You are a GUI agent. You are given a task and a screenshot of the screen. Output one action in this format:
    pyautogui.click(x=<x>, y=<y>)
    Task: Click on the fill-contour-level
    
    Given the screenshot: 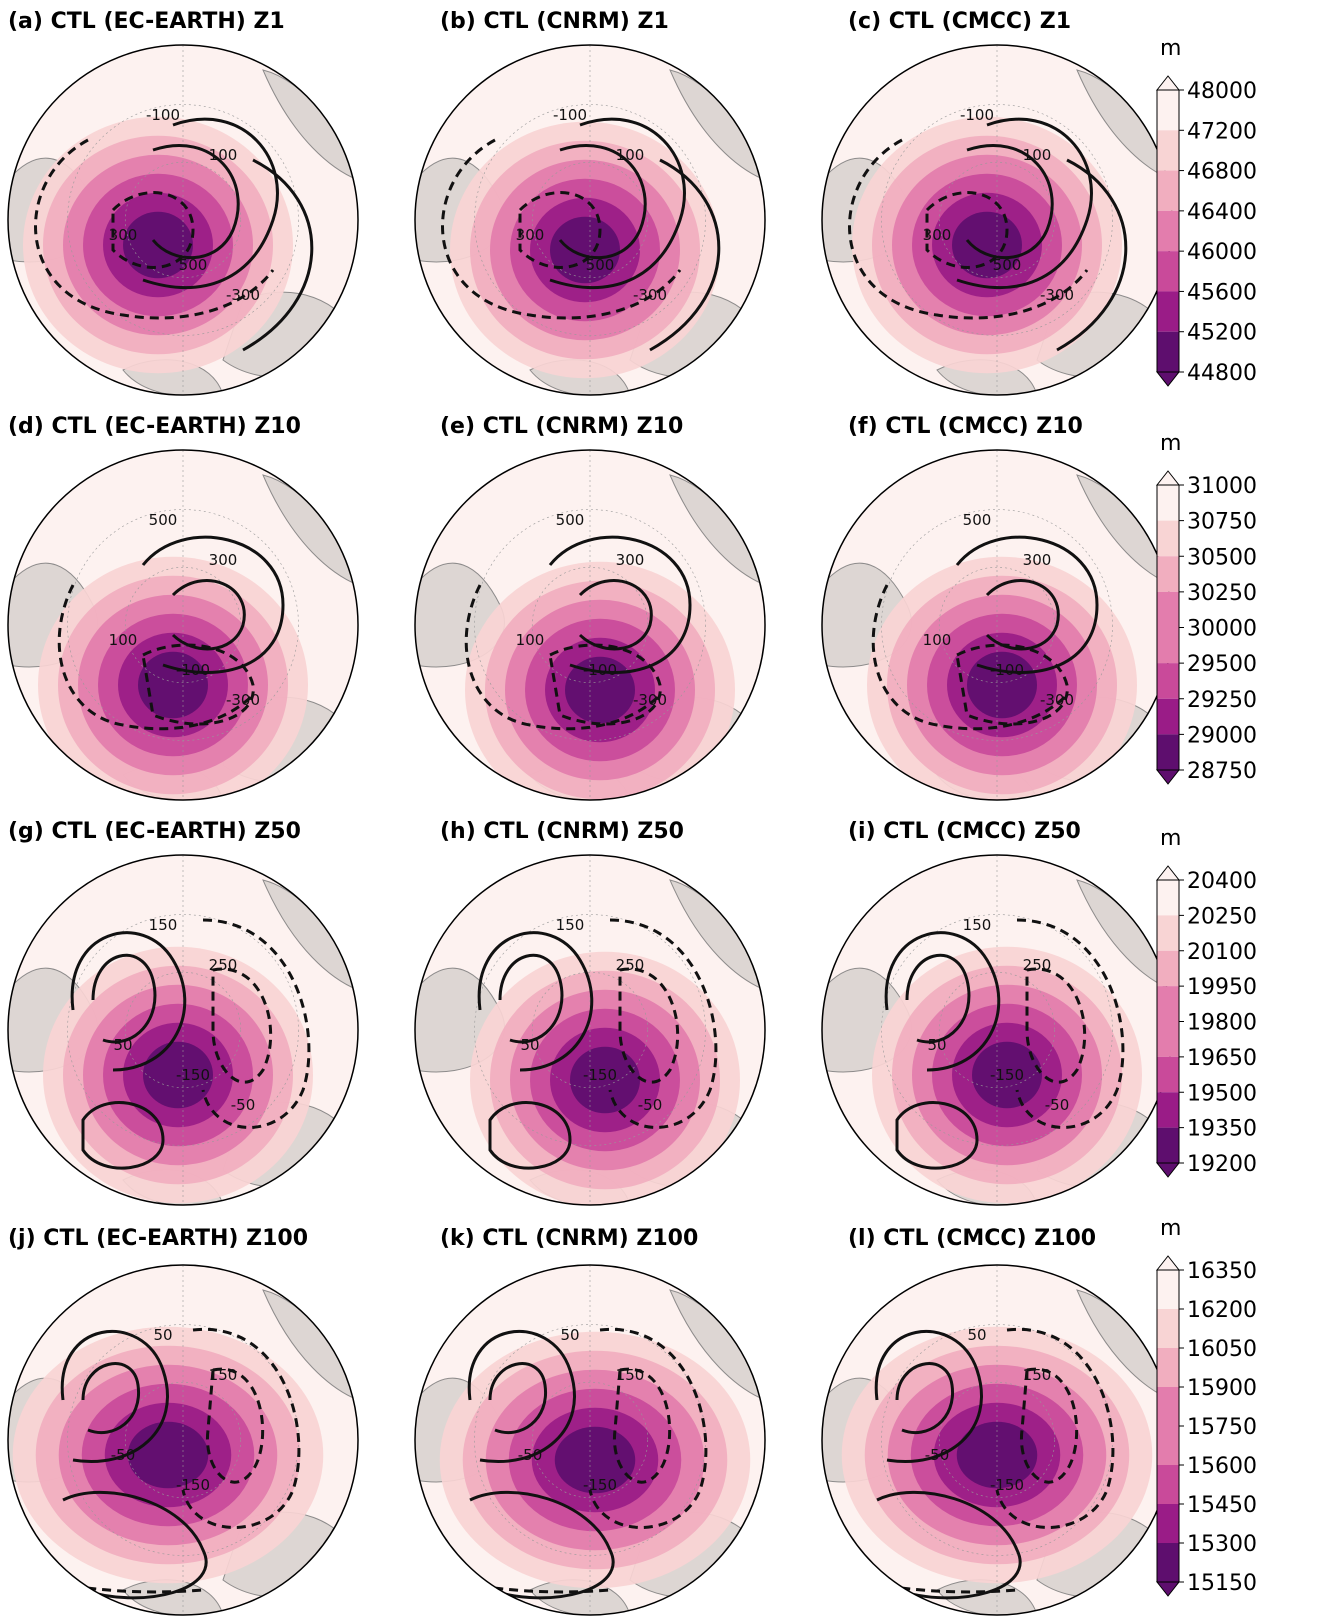 What is the action you would take?
    pyautogui.click(x=178, y=1075)
    